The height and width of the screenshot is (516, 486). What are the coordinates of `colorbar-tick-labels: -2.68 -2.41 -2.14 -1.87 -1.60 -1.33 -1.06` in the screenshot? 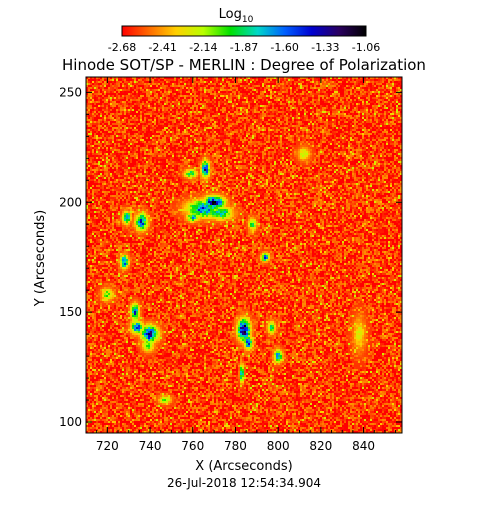 It's located at (244, 47).